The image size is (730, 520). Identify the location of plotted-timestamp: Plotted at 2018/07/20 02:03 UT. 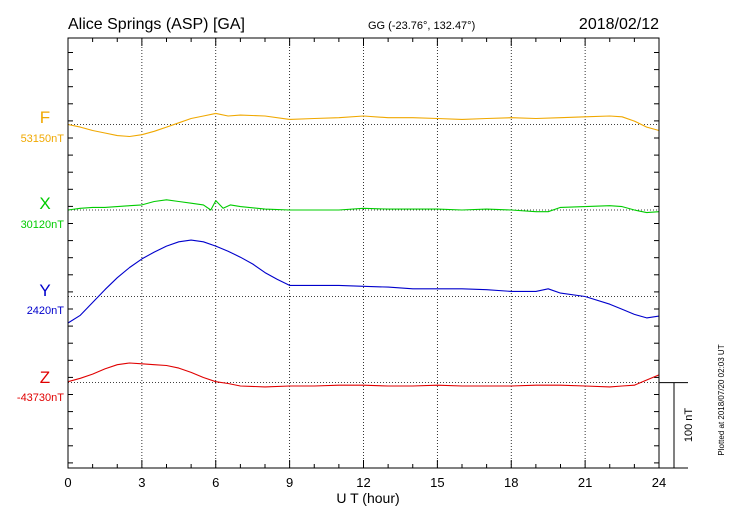
(721, 399).